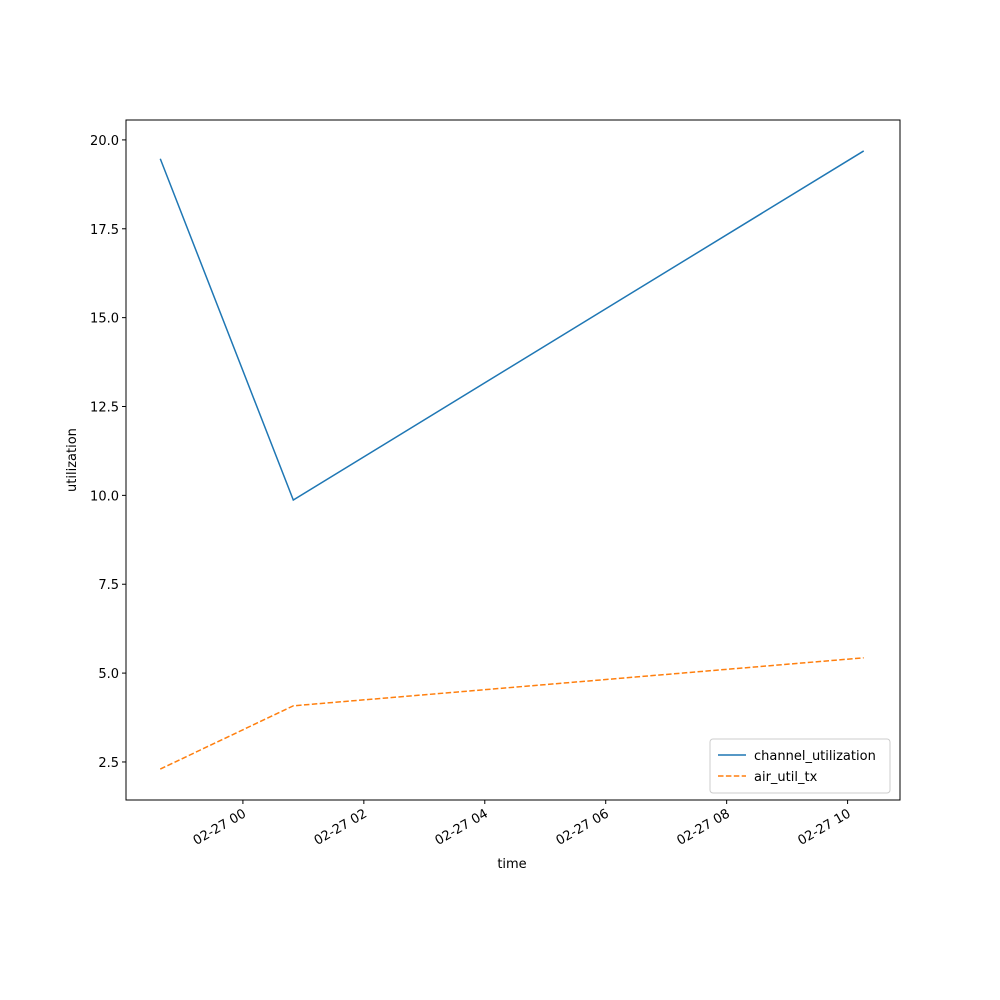 The image size is (1000, 1000). What do you see at coordinates (104, 496) in the screenshot?
I see `y-tick-label: 10.0` at bounding box center [104, 496].